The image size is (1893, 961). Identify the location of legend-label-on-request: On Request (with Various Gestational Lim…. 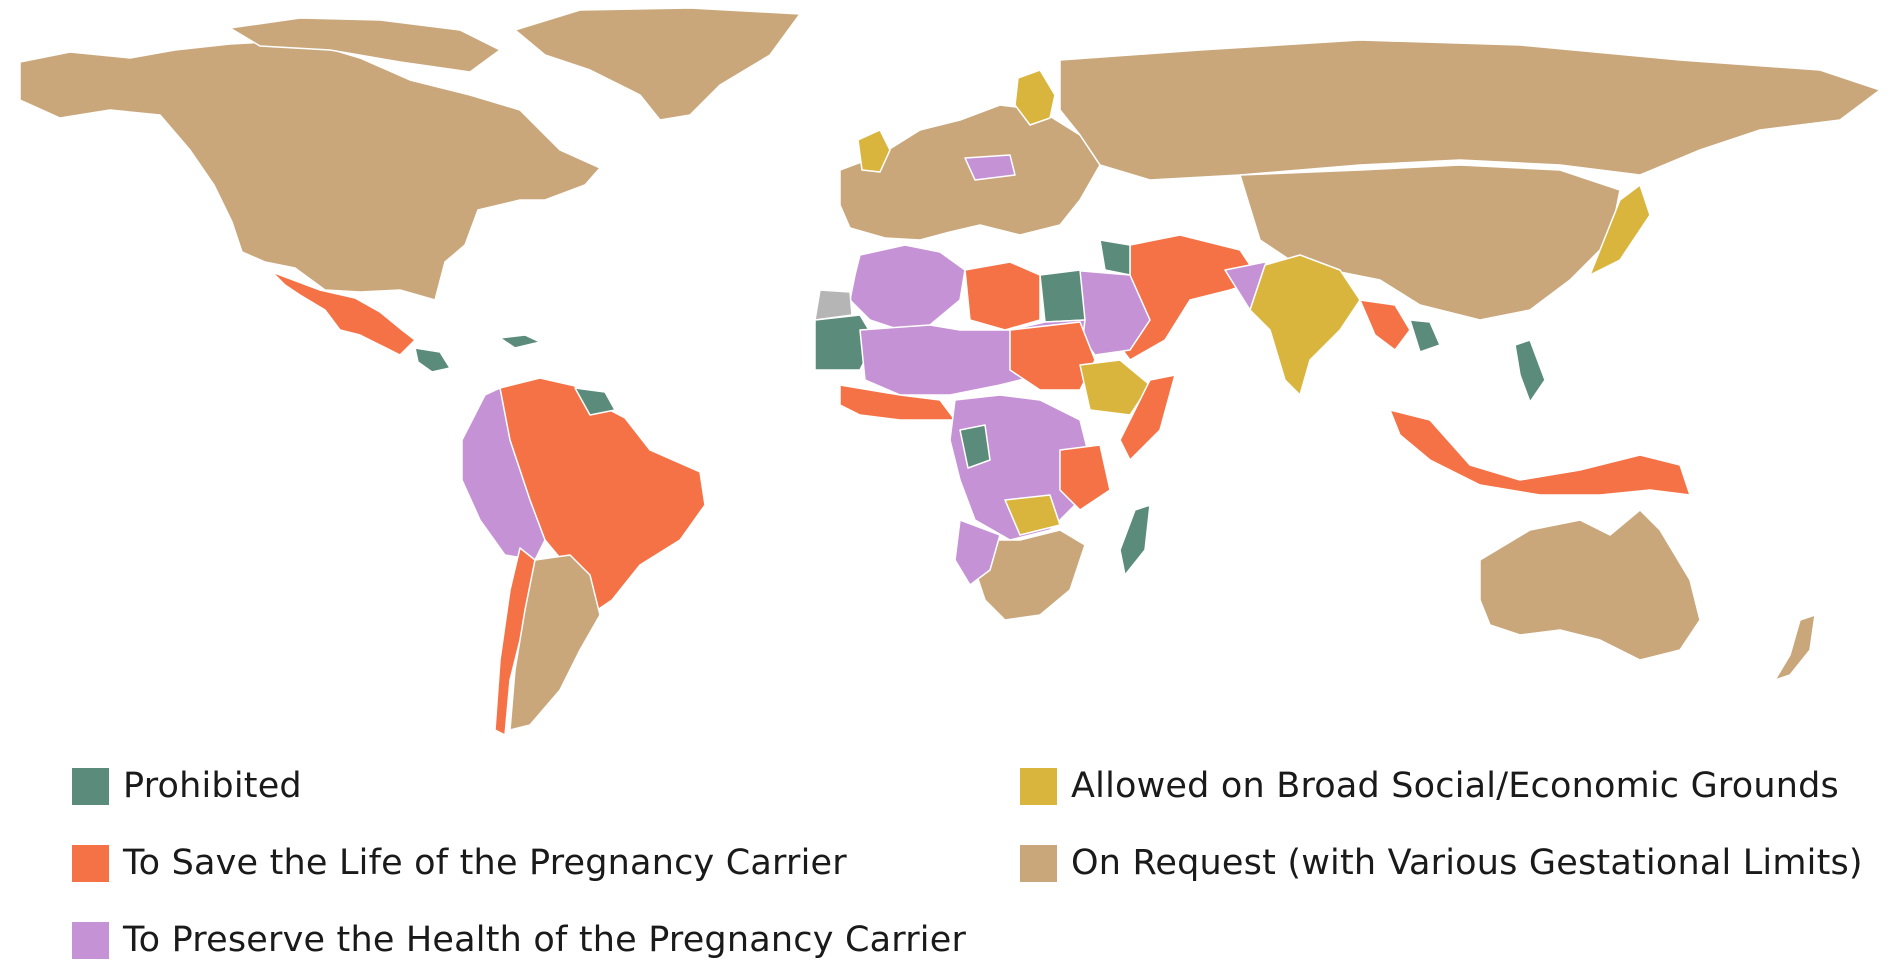
(1467, 863).